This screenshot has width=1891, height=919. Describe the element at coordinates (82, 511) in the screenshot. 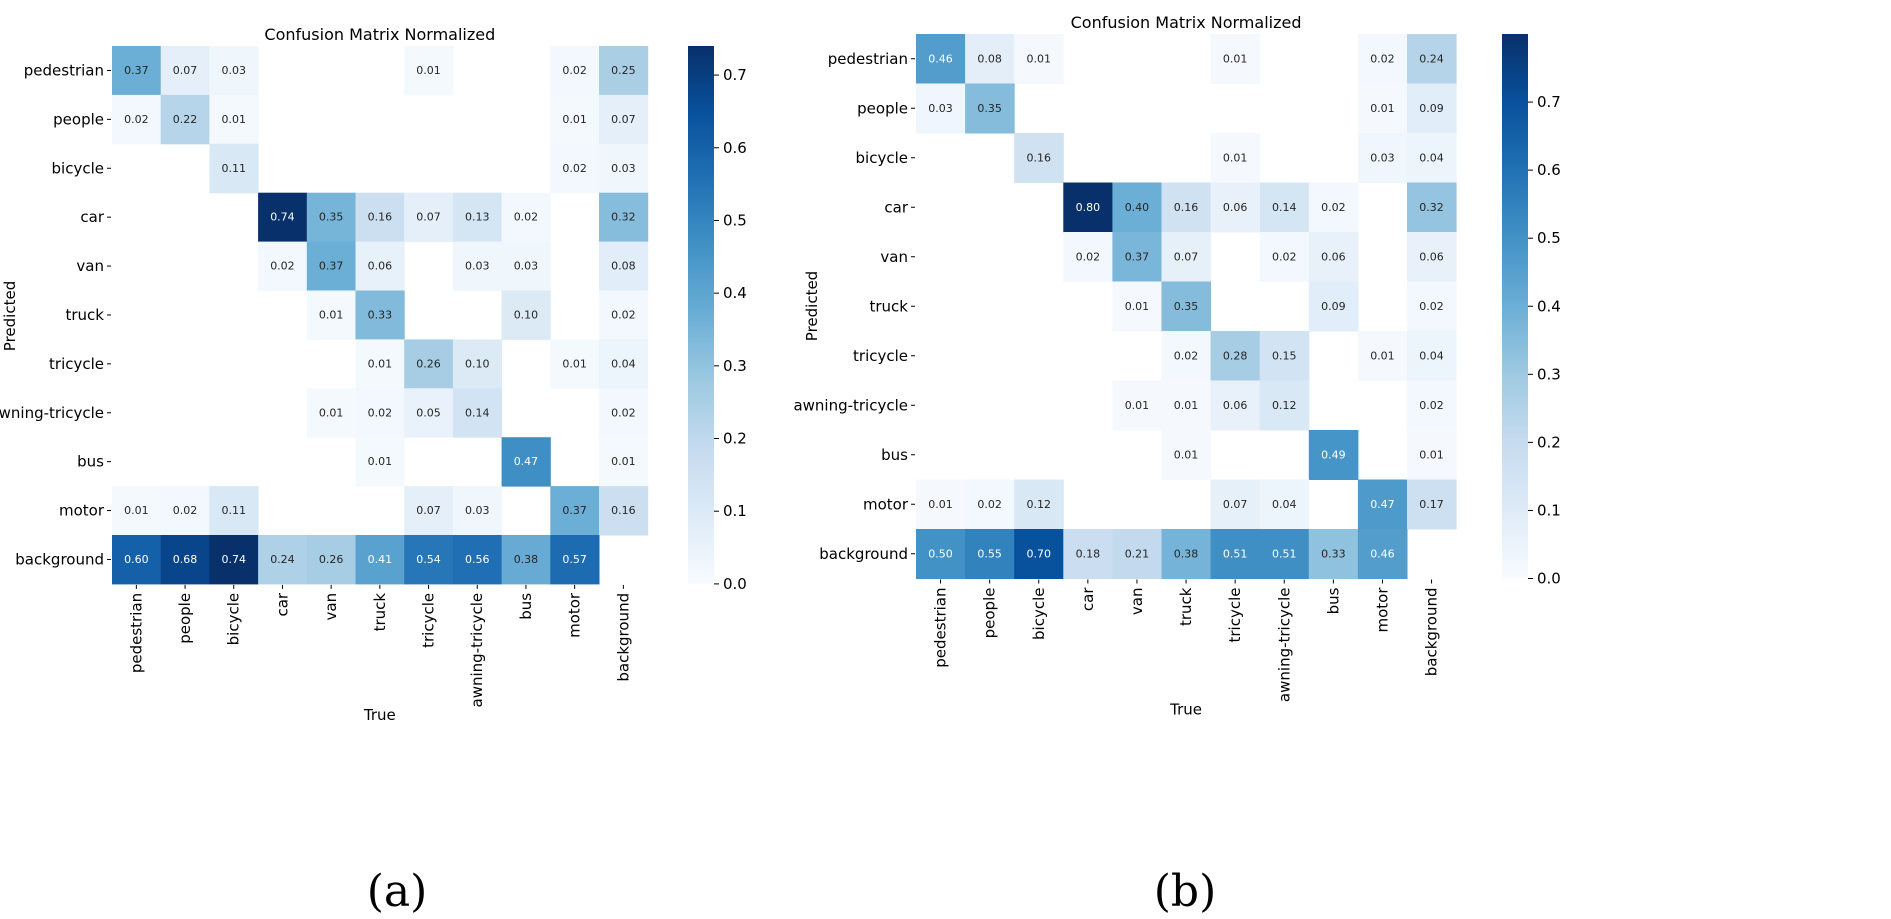

I see `y-tick-label: motor` at that location.